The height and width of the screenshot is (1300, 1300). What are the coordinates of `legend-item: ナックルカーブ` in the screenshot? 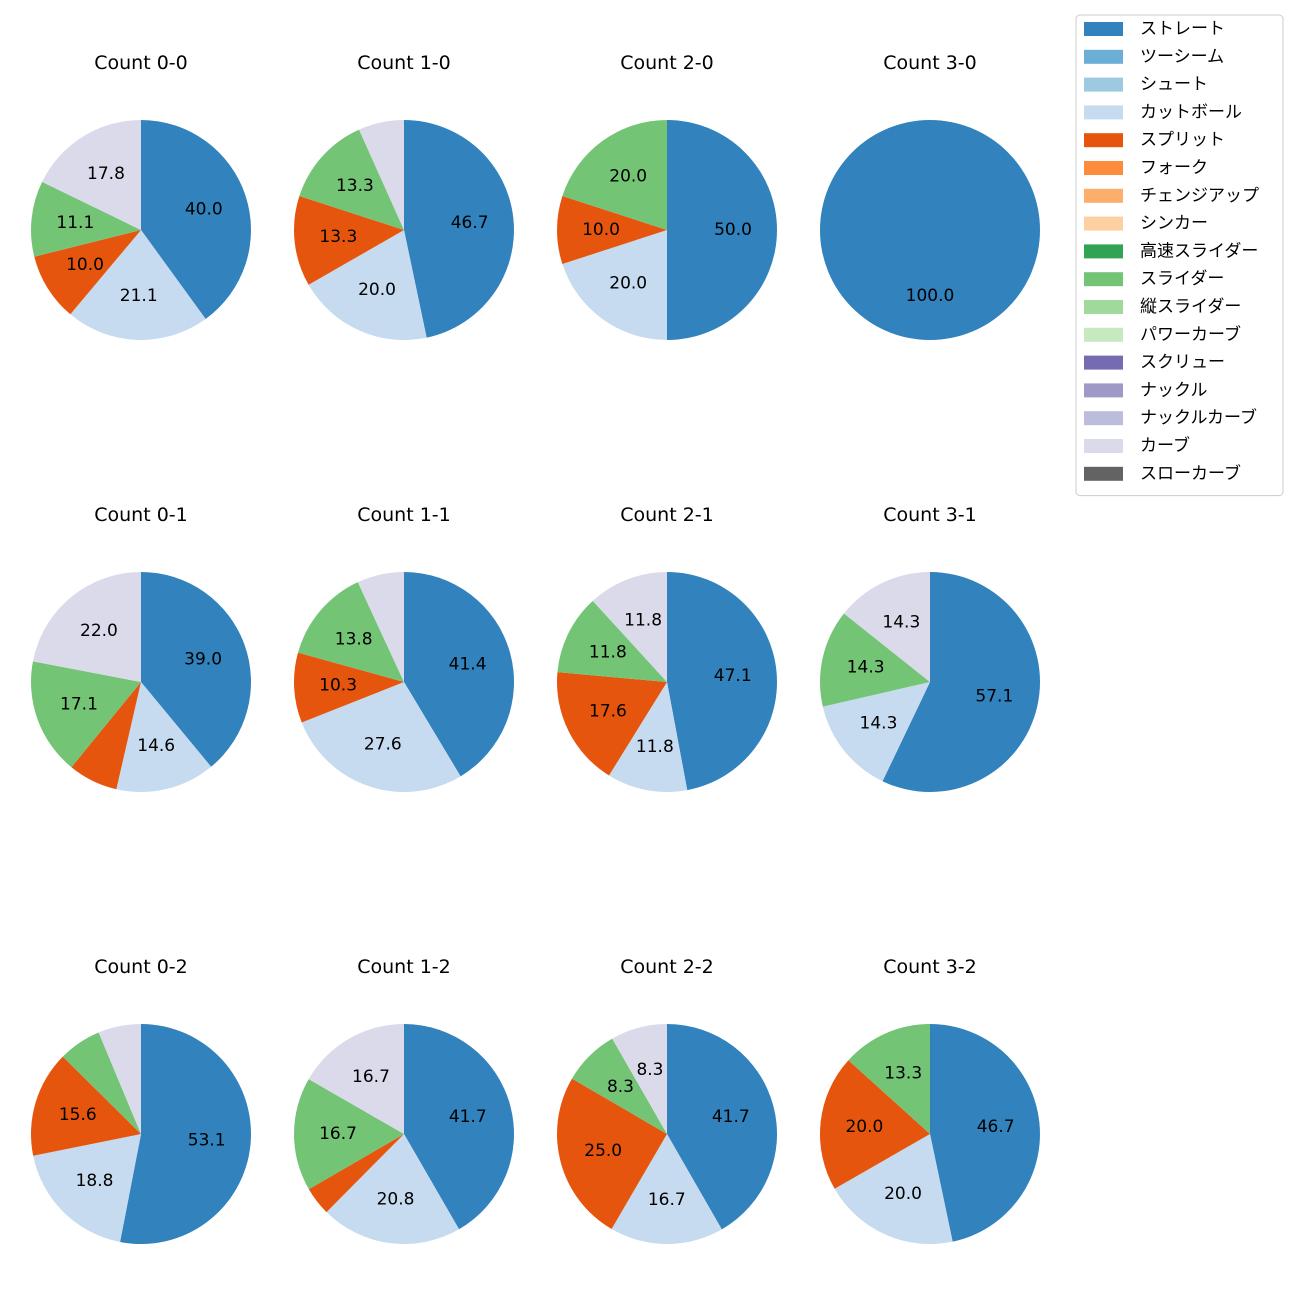 It's located at (1170, 417).